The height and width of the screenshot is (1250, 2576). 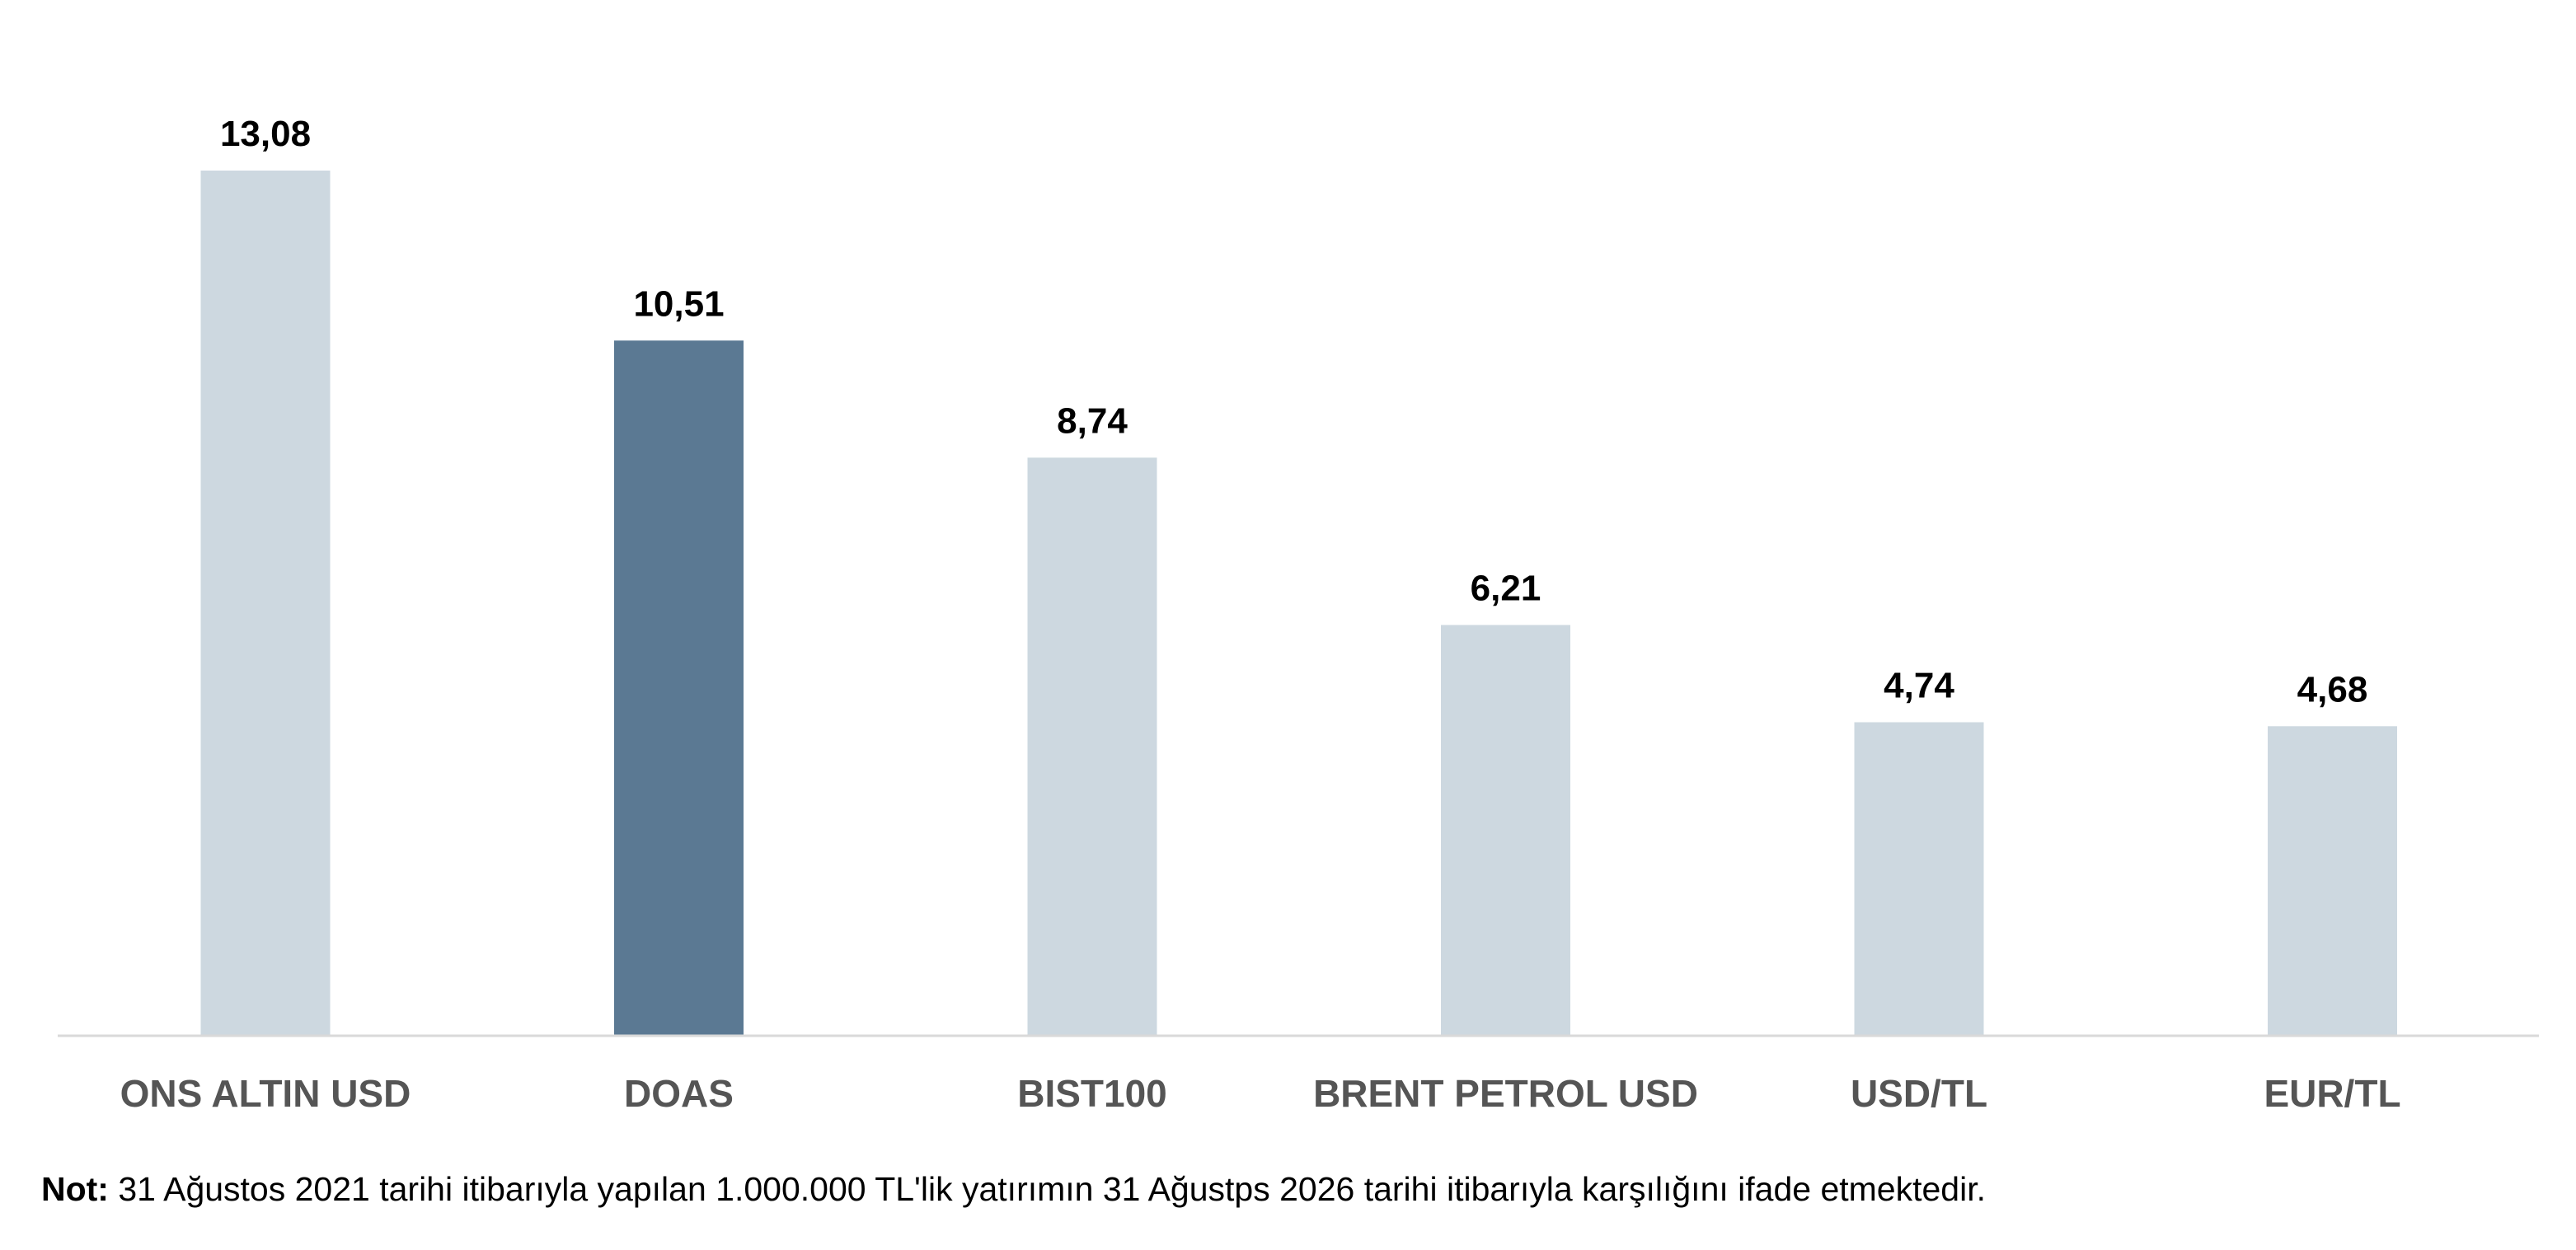 I want to click on category-label-ons-altin-usd: ONS ALTIN USD, so click(x=265, y=1093).